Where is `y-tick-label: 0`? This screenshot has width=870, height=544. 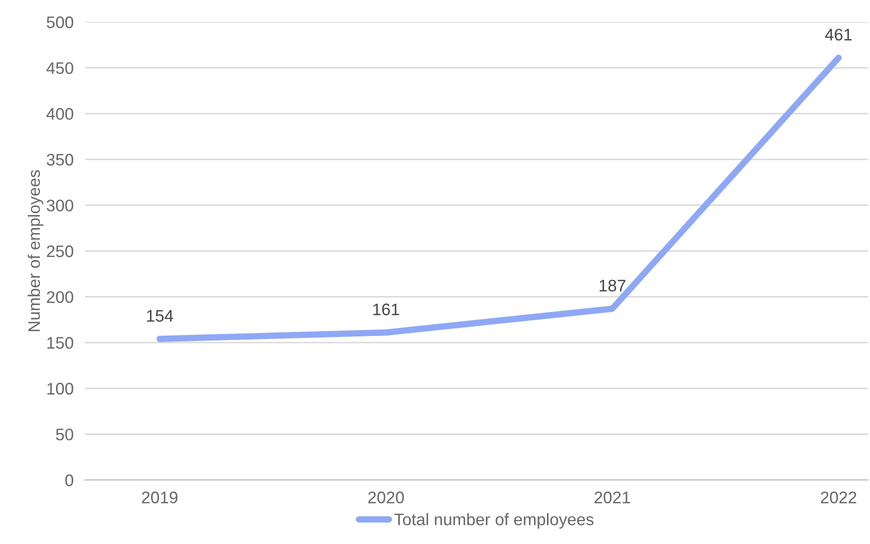
y-tick-label: 0 is located at coordinates (69, 480).